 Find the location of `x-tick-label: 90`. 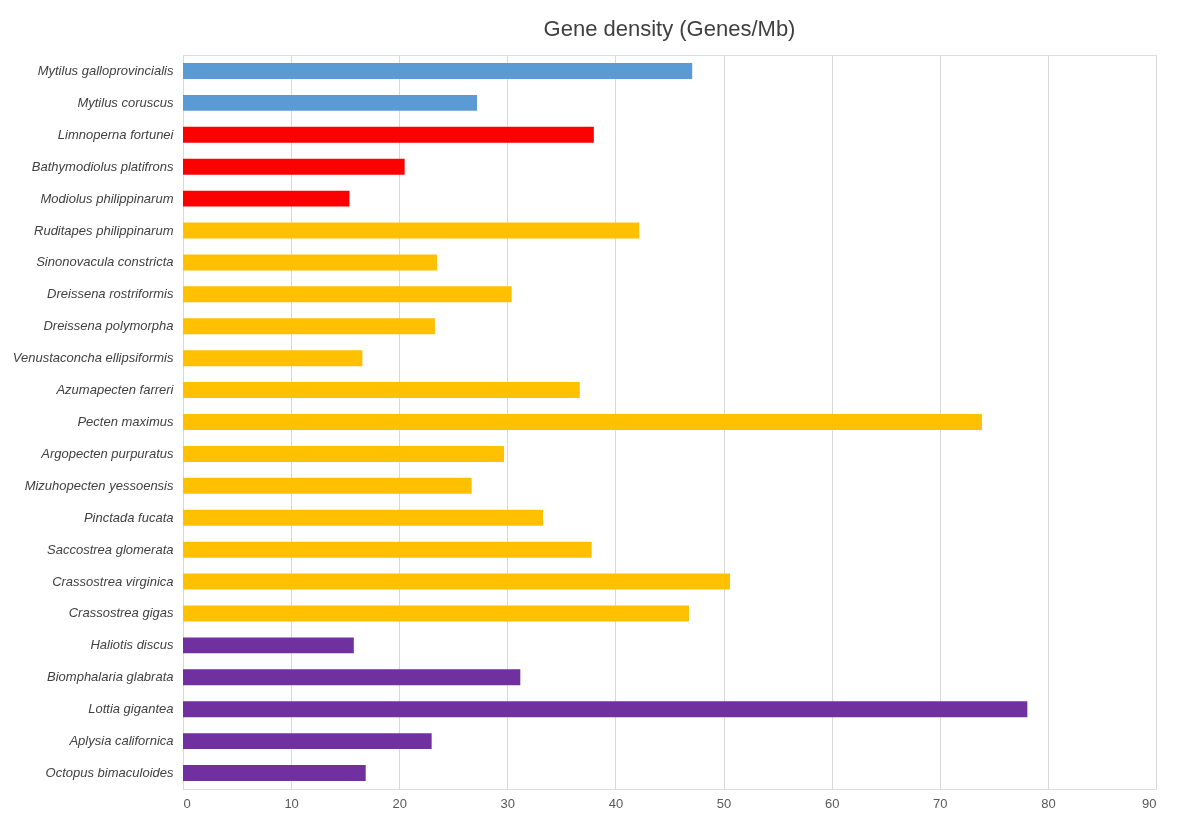

x-tick-label: 90 is located at coordinates (1149, 803).